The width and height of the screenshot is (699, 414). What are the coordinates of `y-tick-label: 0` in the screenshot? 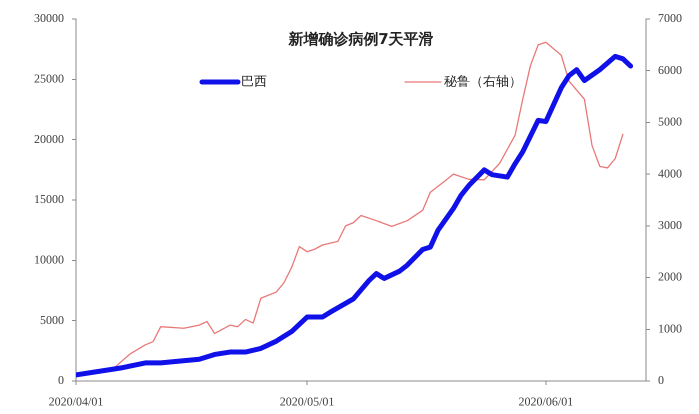 It's located at (61, 380).